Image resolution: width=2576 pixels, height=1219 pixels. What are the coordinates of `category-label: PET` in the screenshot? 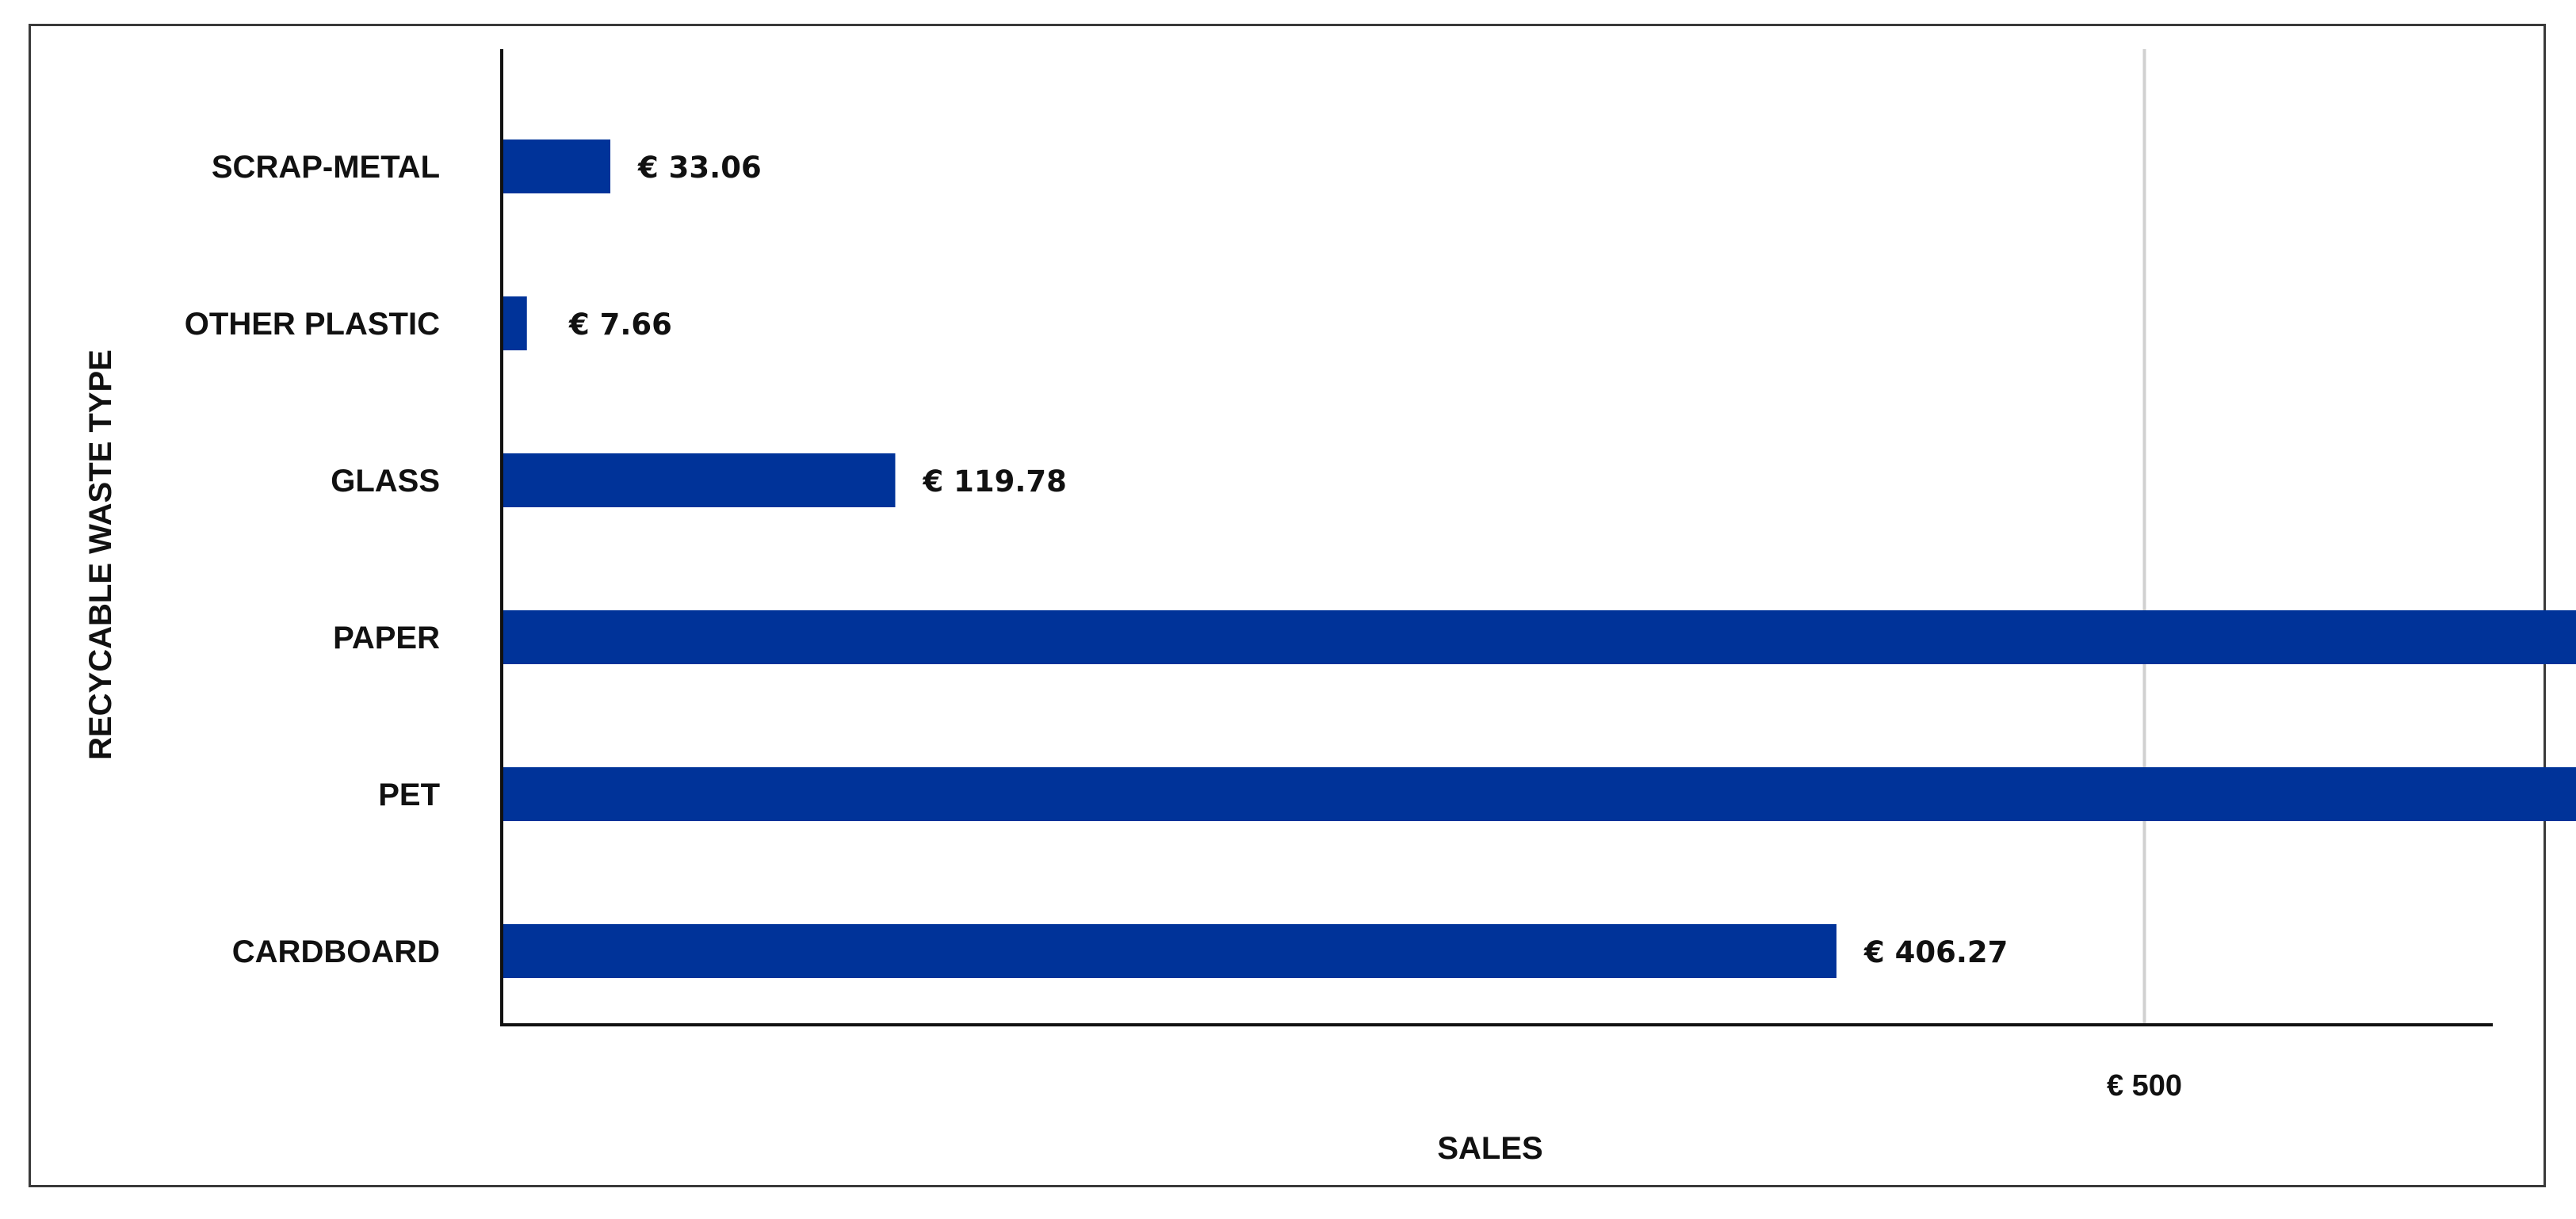 It's located at (409, 795).